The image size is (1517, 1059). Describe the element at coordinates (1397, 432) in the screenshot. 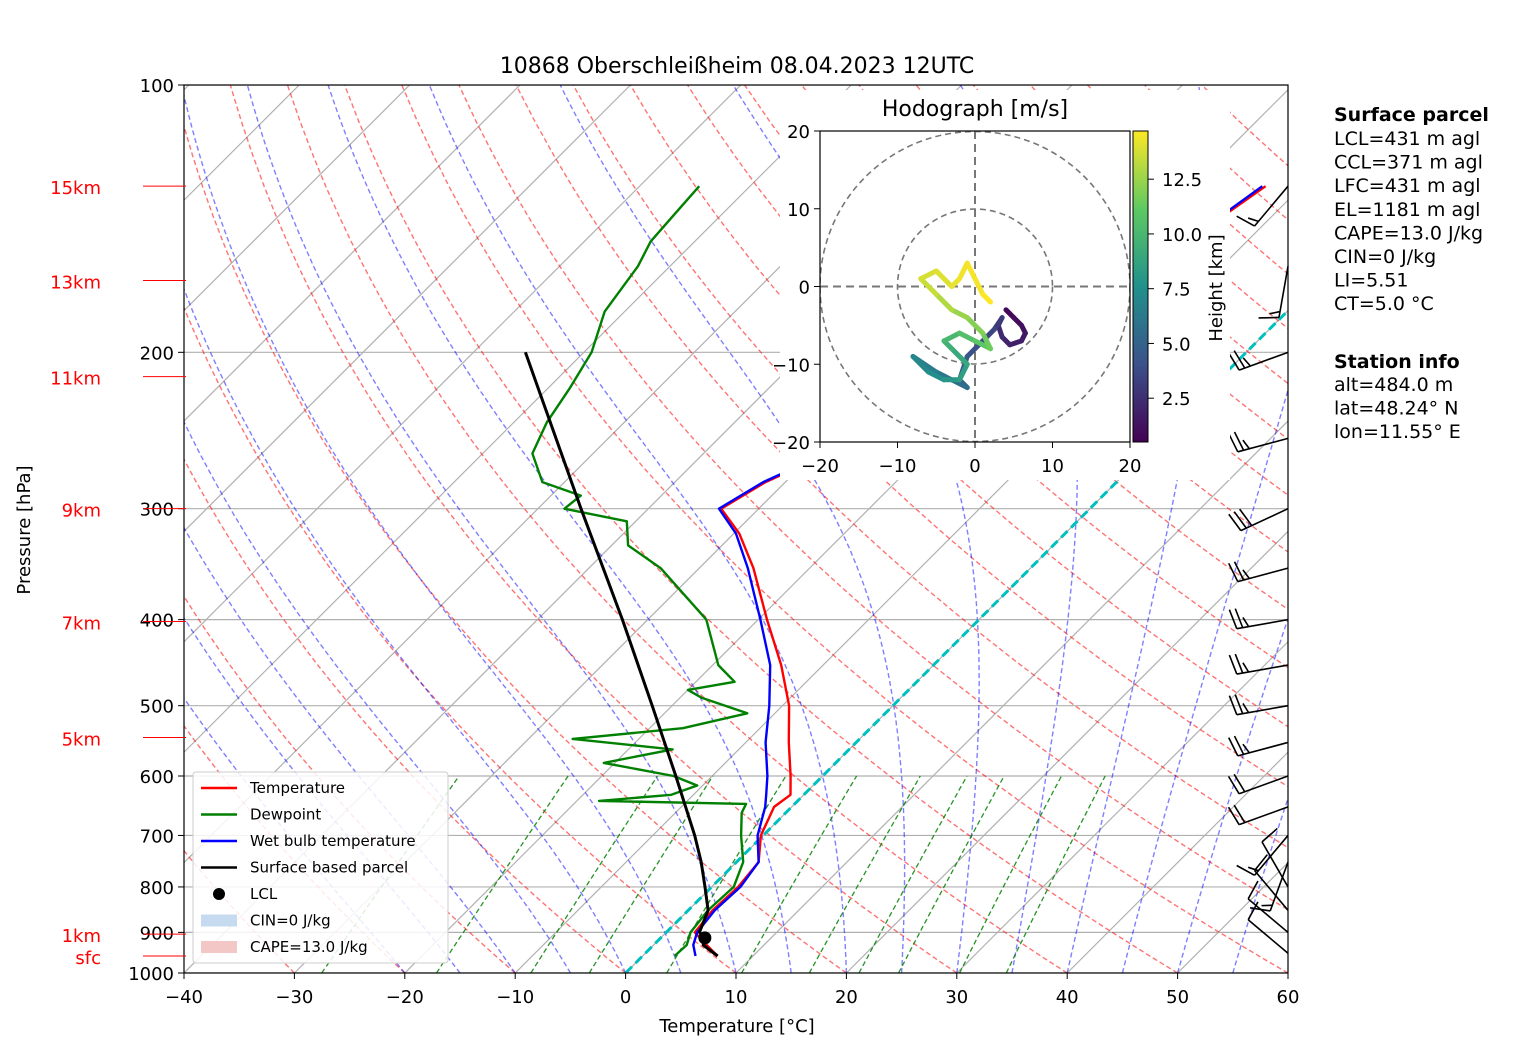

I see `info-line: lon=11.55° E` at that location.